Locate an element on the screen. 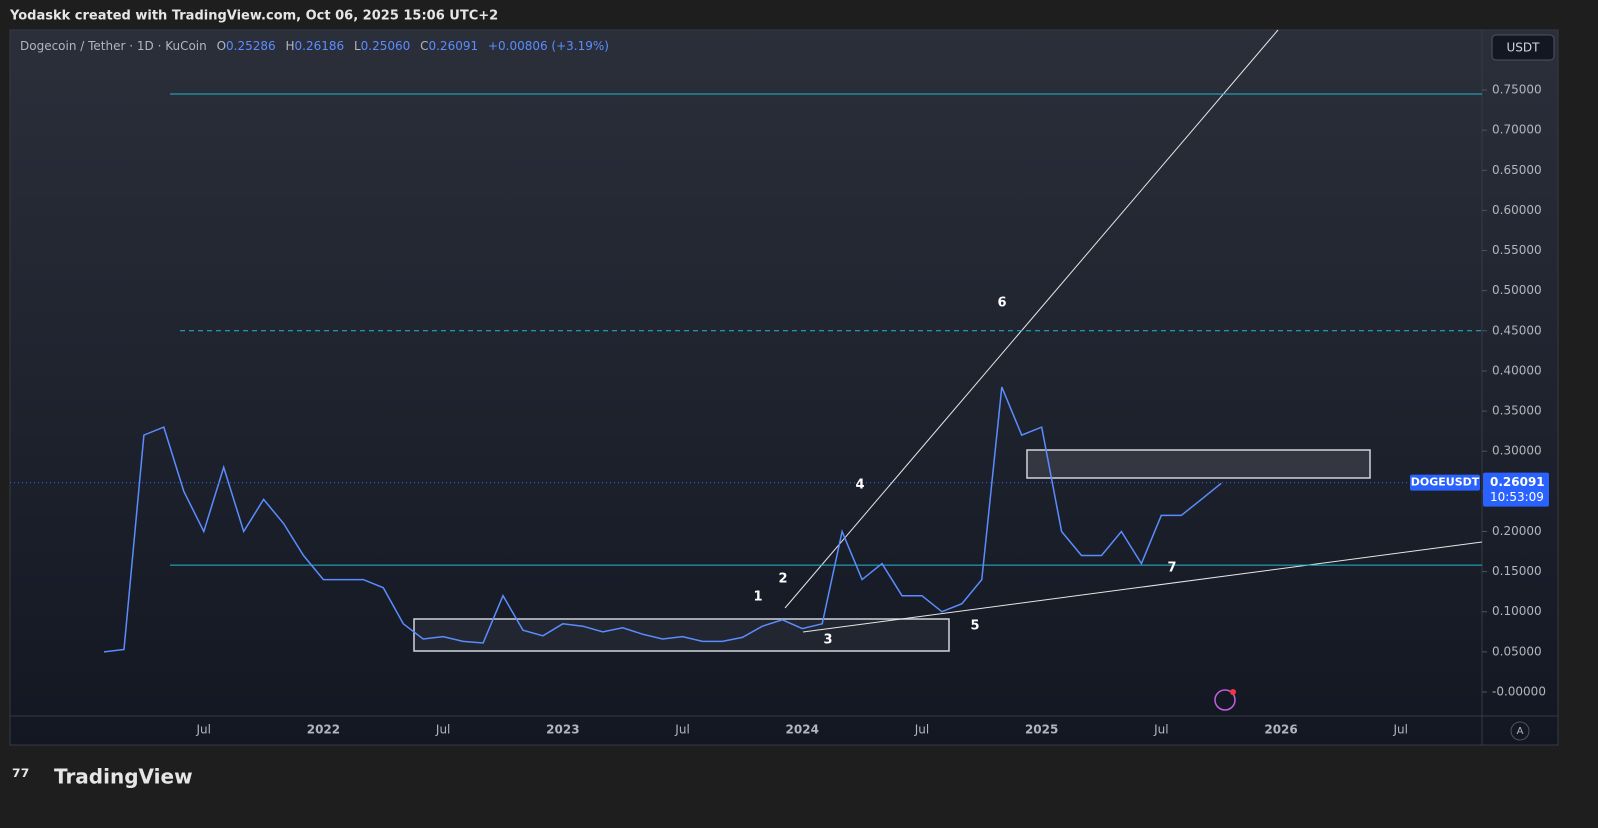 The width and height of the screenshot is (1598, 828). ohlc-key: C is located at coordinates (424, 46).